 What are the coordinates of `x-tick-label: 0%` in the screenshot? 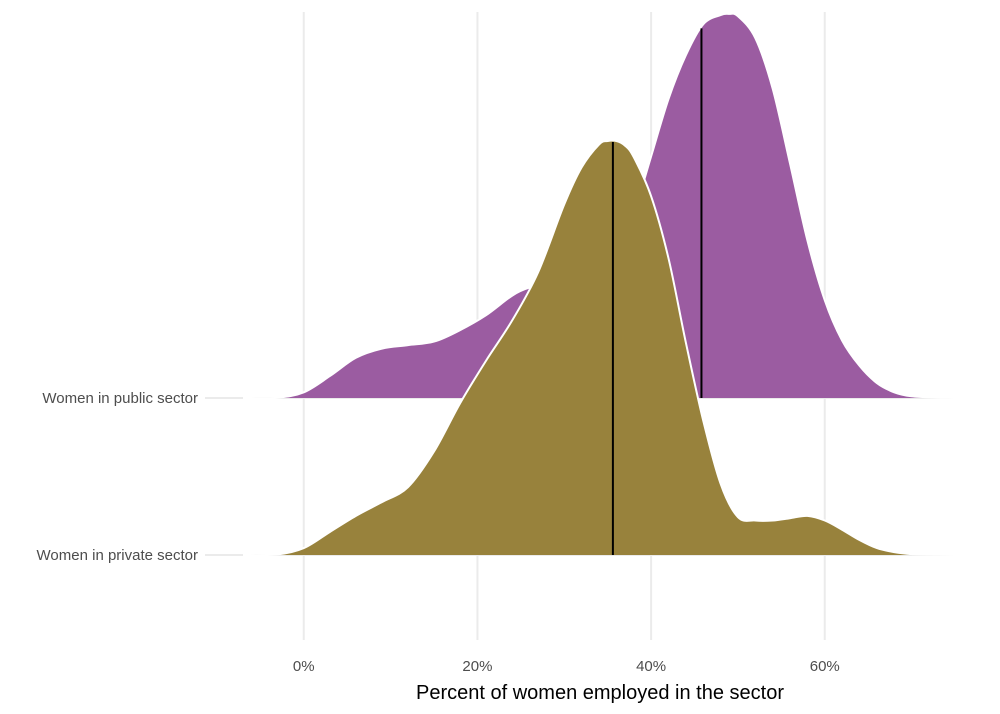 It's located at (304, 666).